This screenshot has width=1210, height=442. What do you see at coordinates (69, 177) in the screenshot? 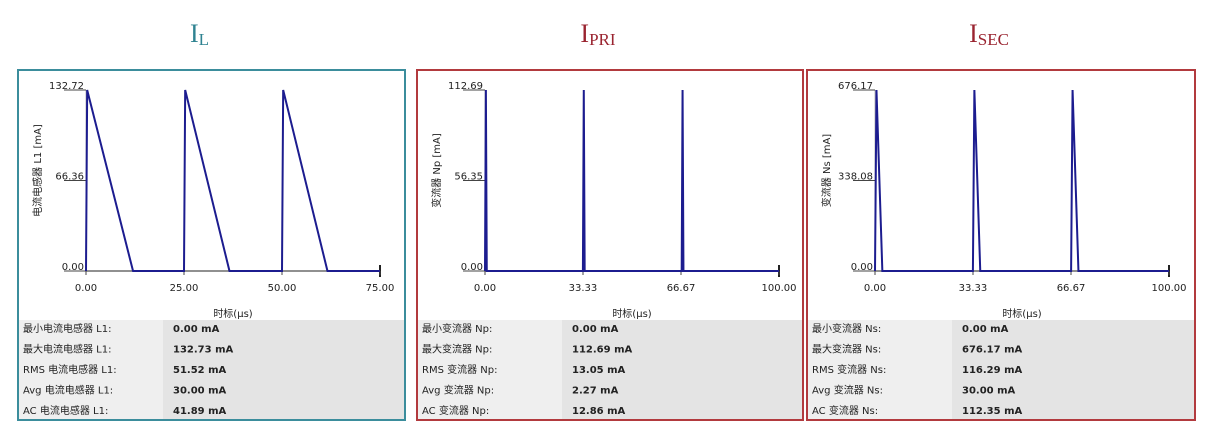
I see `y-tick-label: 66.36` at bounding box center [69, 177].